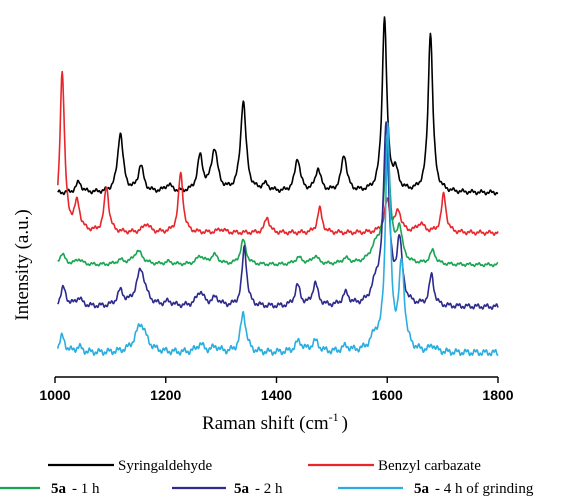  I want to click on x-axis-title-sup: -1, so click(334, 417).